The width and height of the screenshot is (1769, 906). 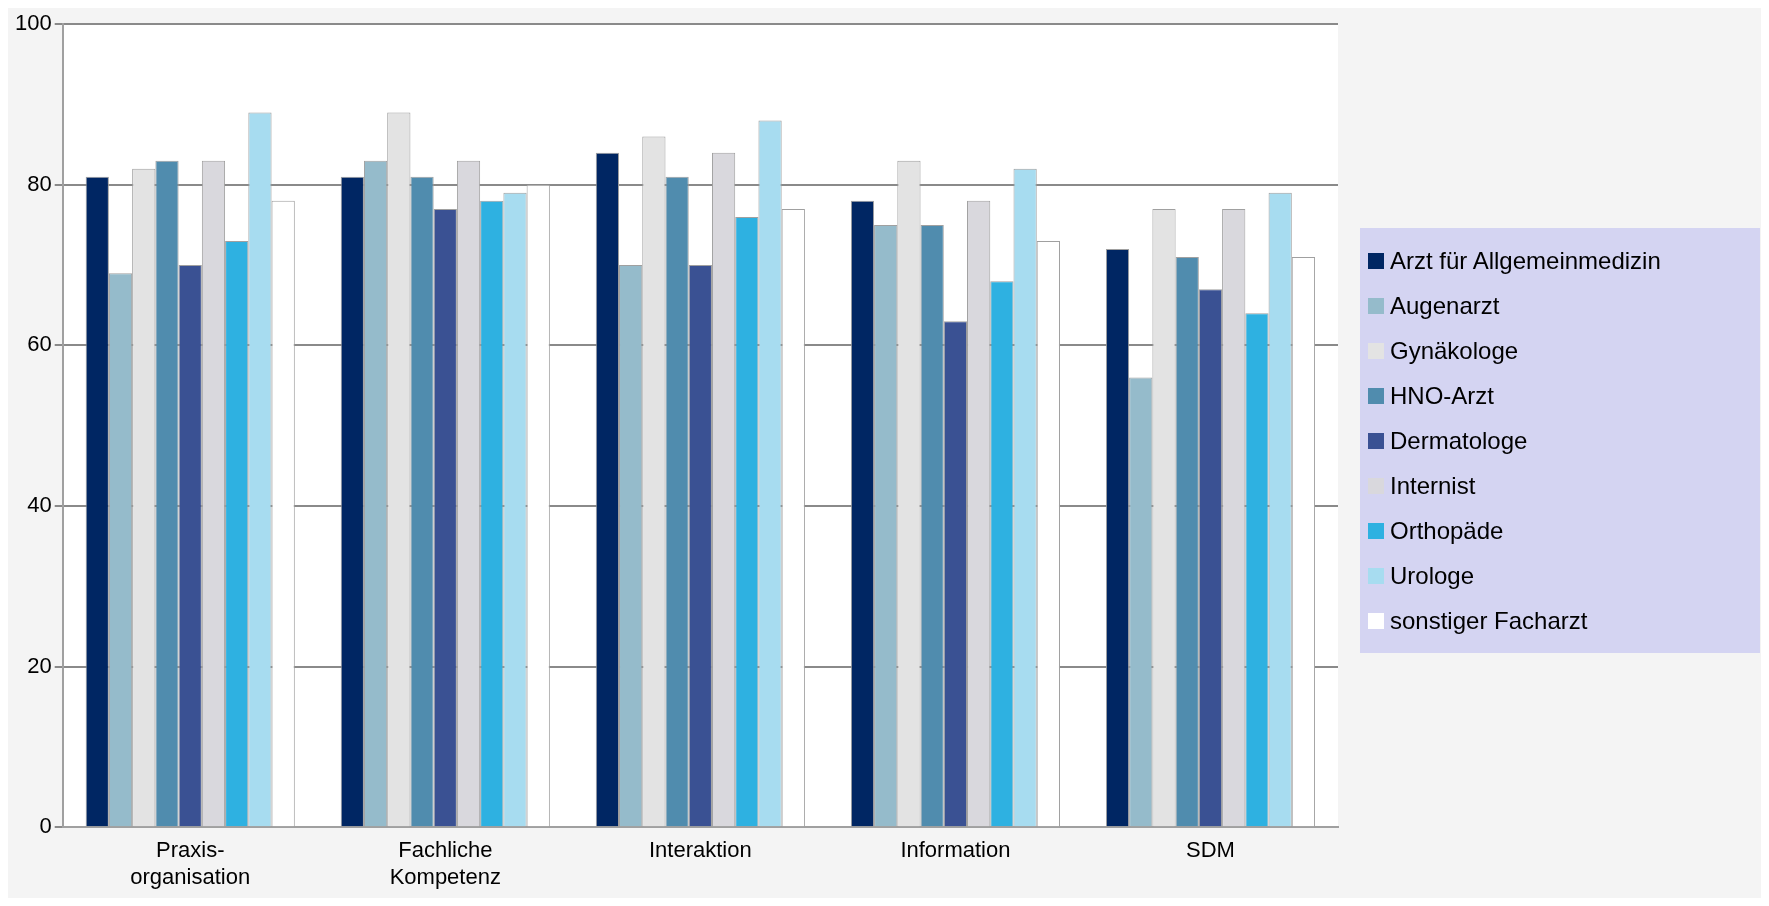 What do you see at coordinates (700, 850) in the screenshot?
I see `x-tick-label: Interaktion` at bounding box center [700, 850].